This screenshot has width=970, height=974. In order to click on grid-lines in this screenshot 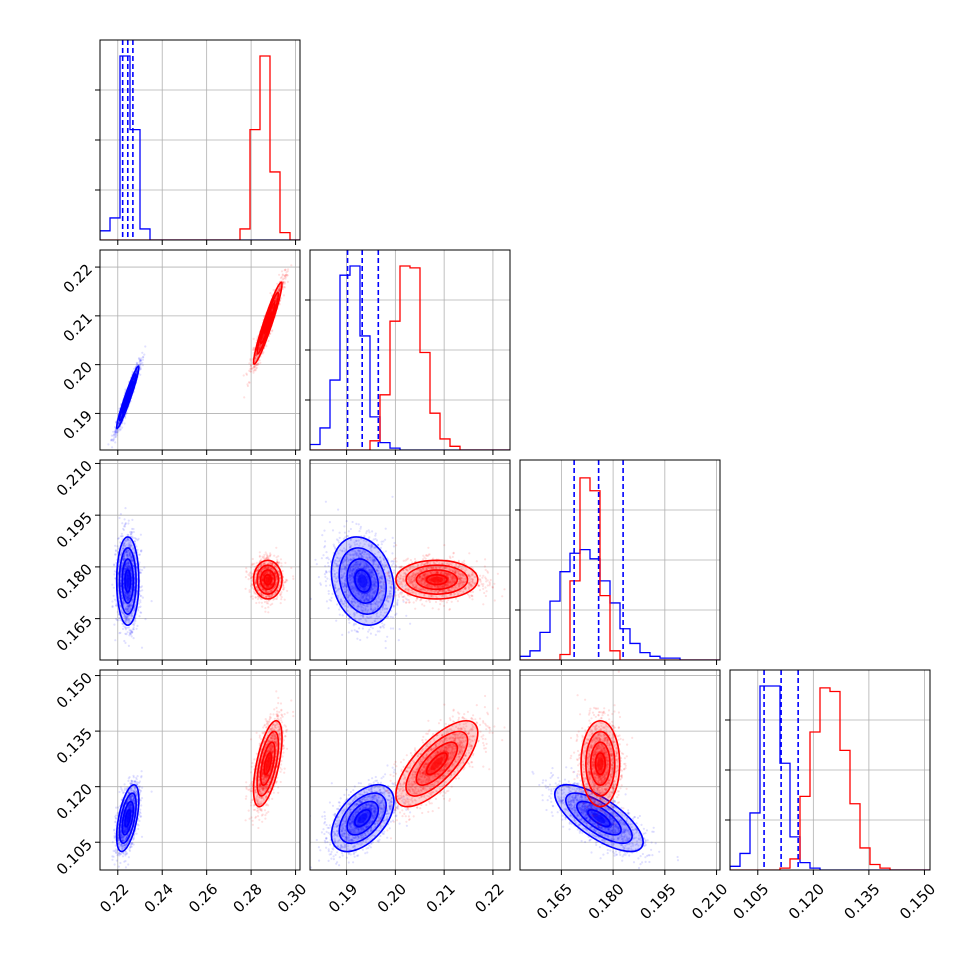, I will do `click(200, 350)`.